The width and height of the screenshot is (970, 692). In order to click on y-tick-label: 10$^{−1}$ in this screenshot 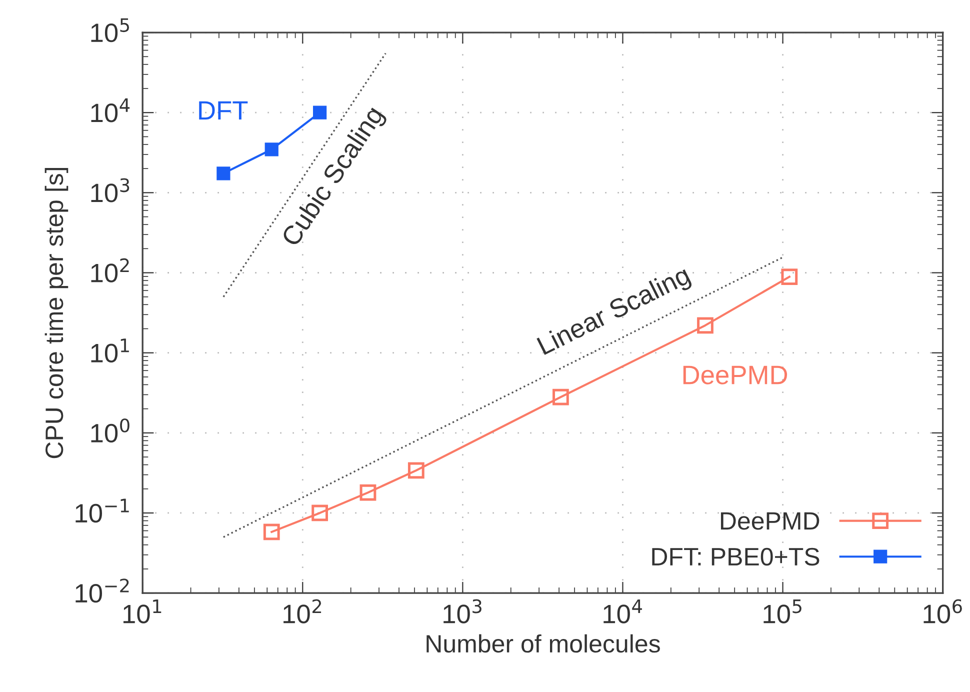, I will do `click(102, 510)`.